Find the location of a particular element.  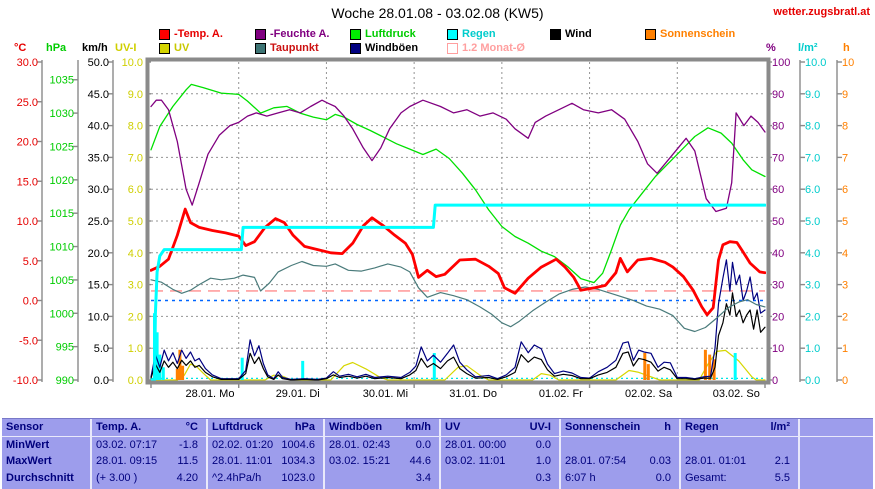

tick-label-lm2: 5.0 is located at coordinates (812, 222).